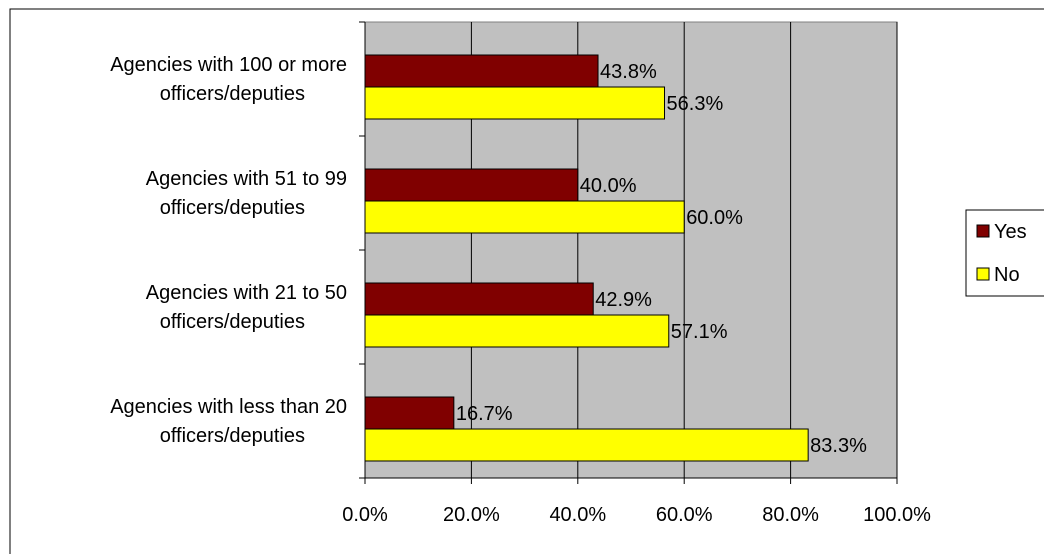 The width and height of the screenshot is (1044, 559). I want to click on x-tick-label: 100.0%, so click(897, 515).